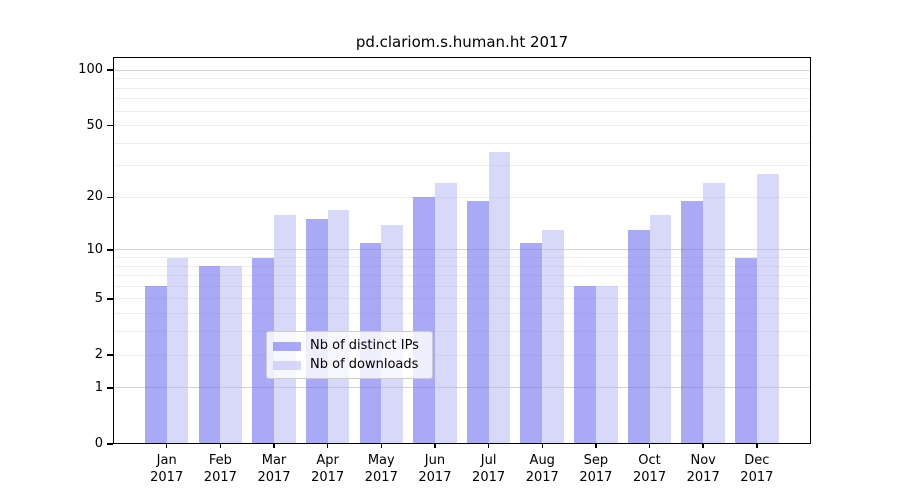 The image size is (900, 500). I want to click on x-tick-label-apr: Apr 2017, so click(328, 469).